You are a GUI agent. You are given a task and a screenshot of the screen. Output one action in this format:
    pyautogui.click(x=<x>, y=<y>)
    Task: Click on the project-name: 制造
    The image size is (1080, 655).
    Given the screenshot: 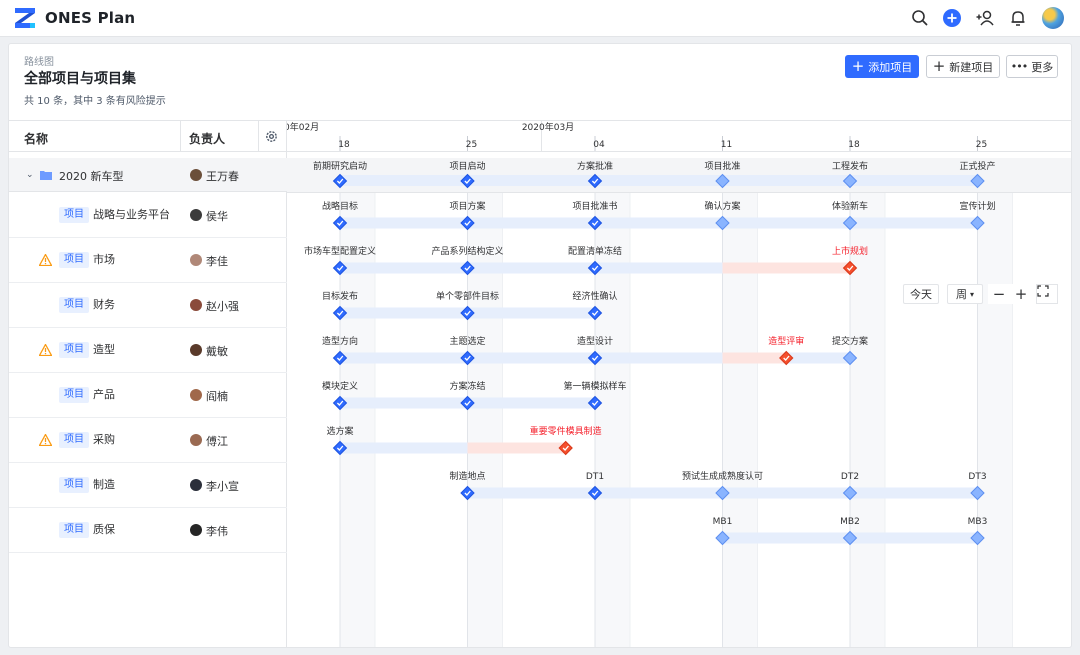 What is the action you would take?
    pyautogui.click(x=104, y=484)
    